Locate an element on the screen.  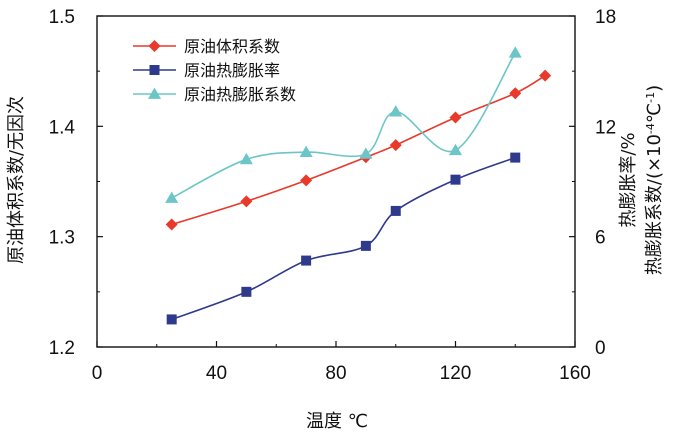
legend-label: 原油体积系数 is located at coordinates (232, 46).